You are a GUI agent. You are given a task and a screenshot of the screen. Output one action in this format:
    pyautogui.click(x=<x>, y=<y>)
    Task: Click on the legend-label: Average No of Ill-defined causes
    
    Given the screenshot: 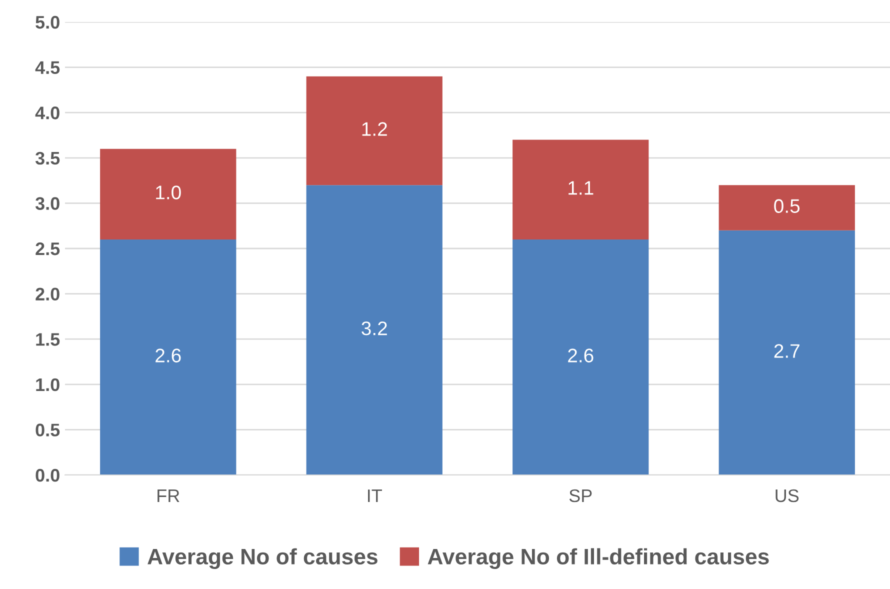 What is the action you would take?
    pyautogui.click(x=598, y=558)
    